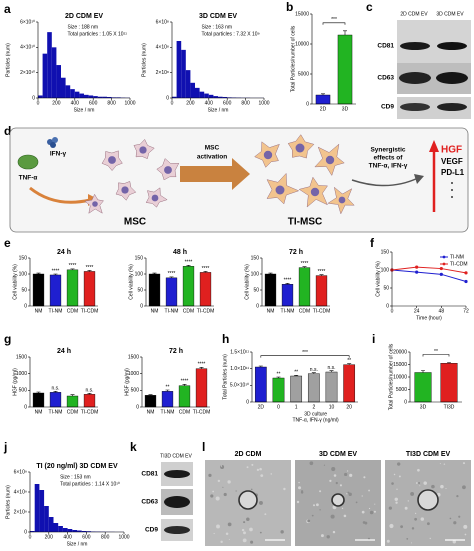 The image size is (474, 551). What do you see at coordinates (27, 48) in the screenshot?
I see `y-tick-label: 4×10¹⁰` at bounding box center [27, 48].